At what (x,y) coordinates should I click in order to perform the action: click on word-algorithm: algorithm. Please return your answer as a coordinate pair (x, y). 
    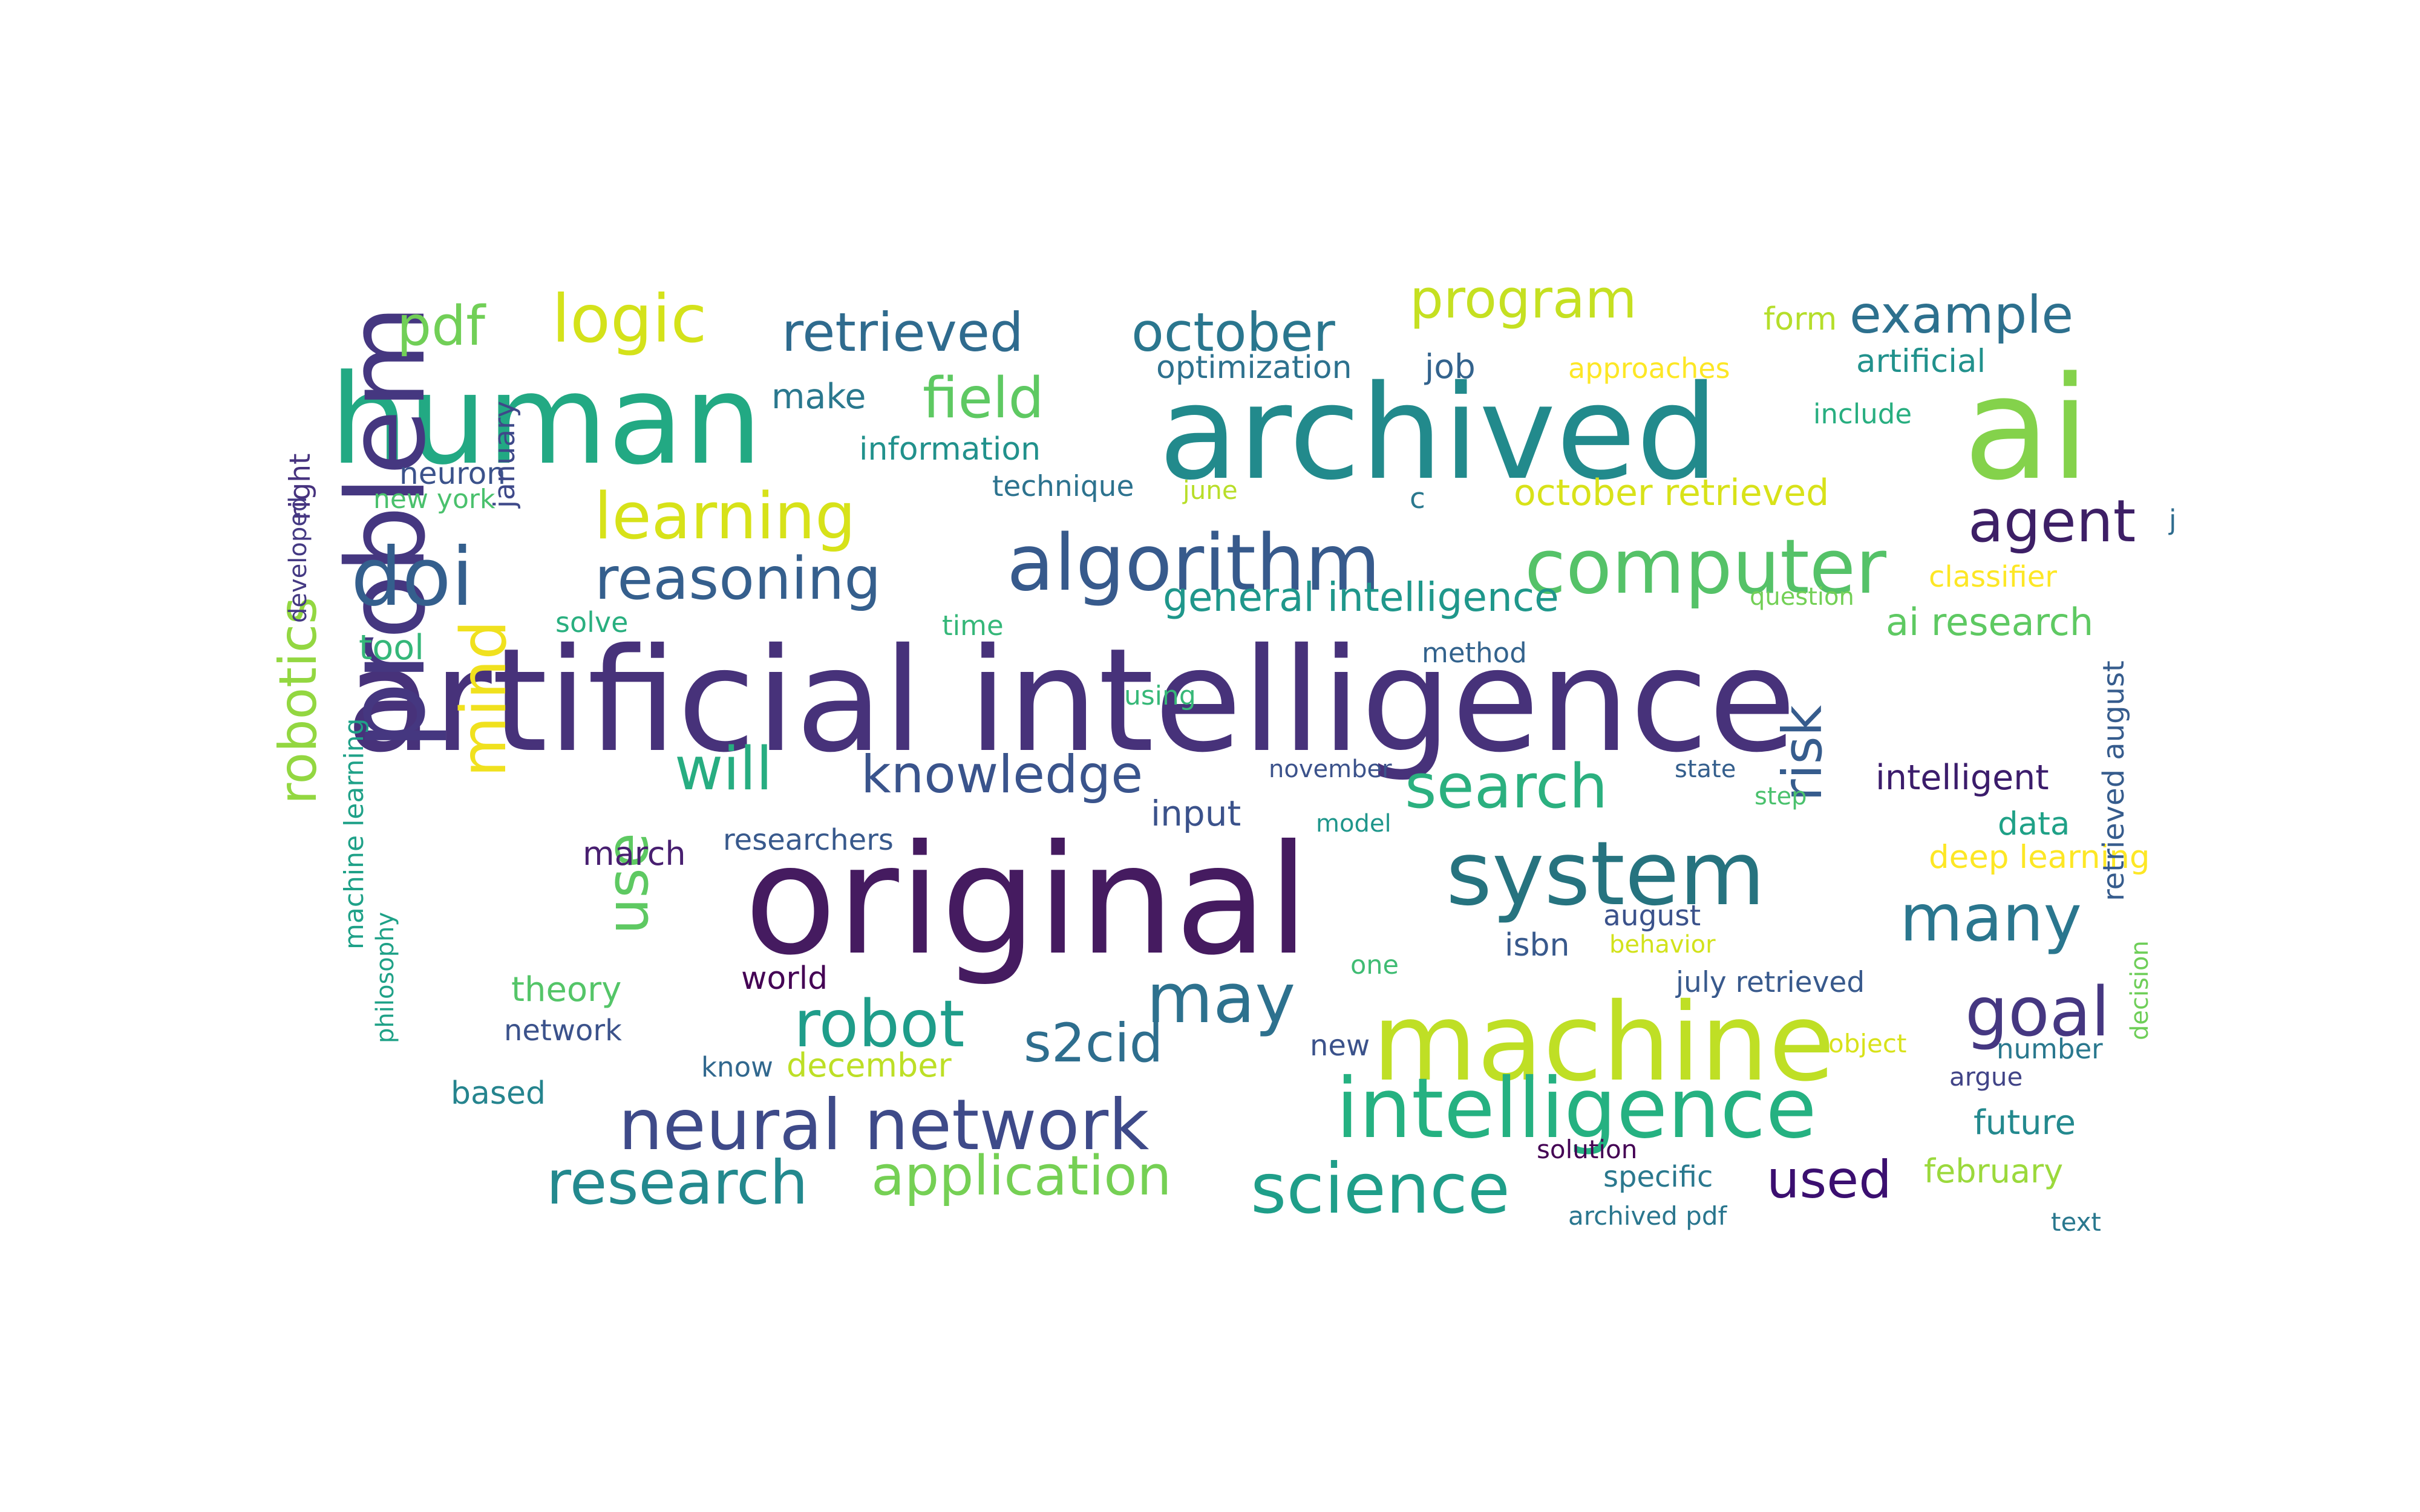
    Looking at the image, I should click on (1194, 563).